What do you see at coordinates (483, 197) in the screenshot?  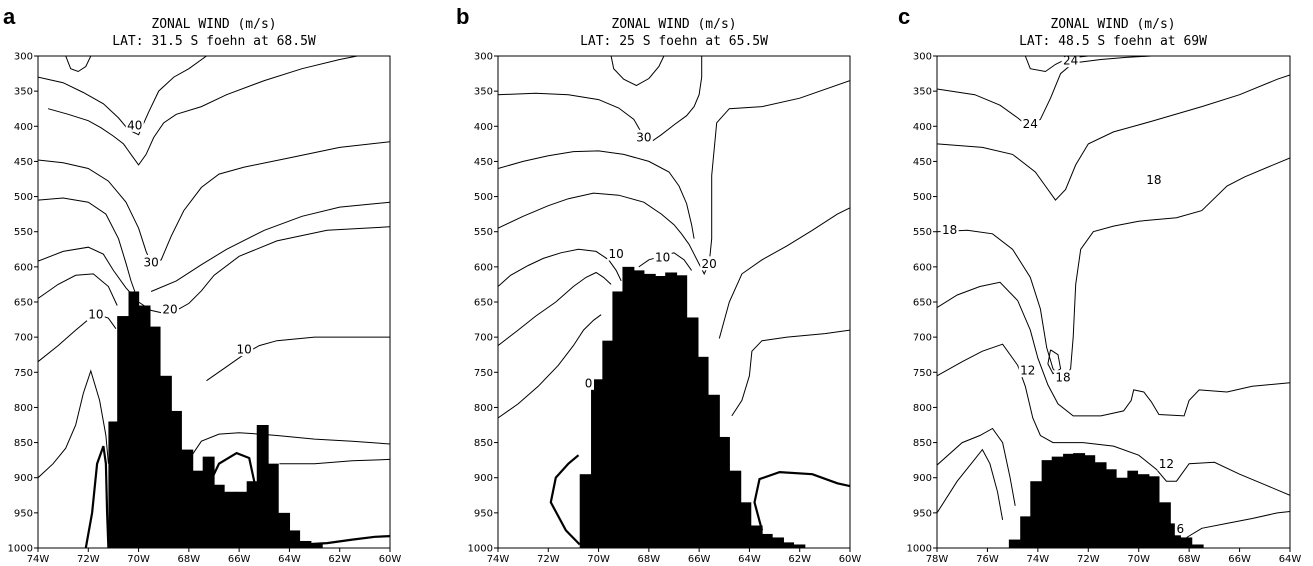 I see `y-tick-label: 500` at bounding box center [483, 197].